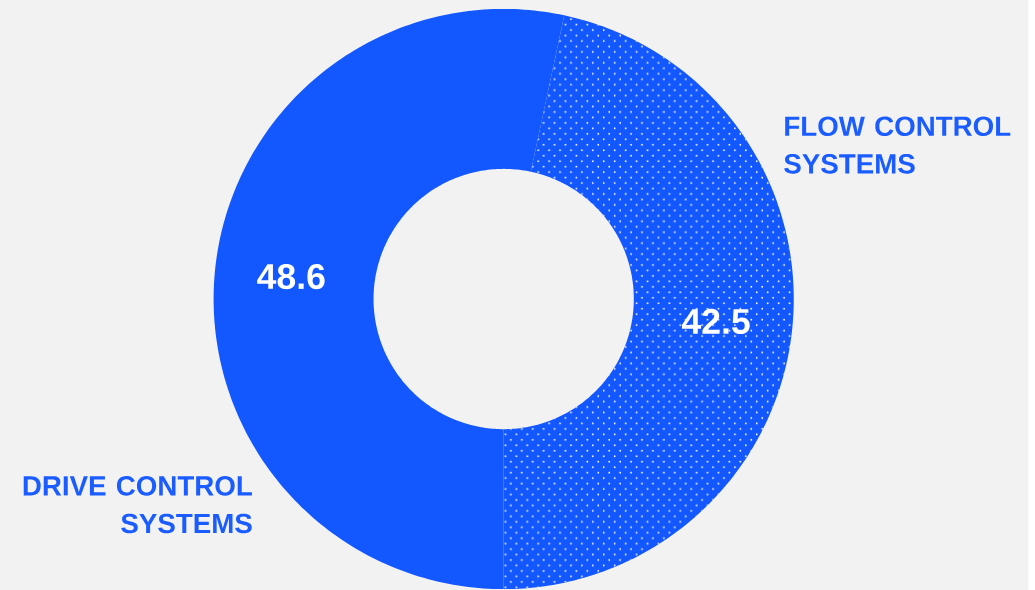  Describe the element at coordinates (715, 321) in the screenshot. I see `data-label: 42.5` at that location.